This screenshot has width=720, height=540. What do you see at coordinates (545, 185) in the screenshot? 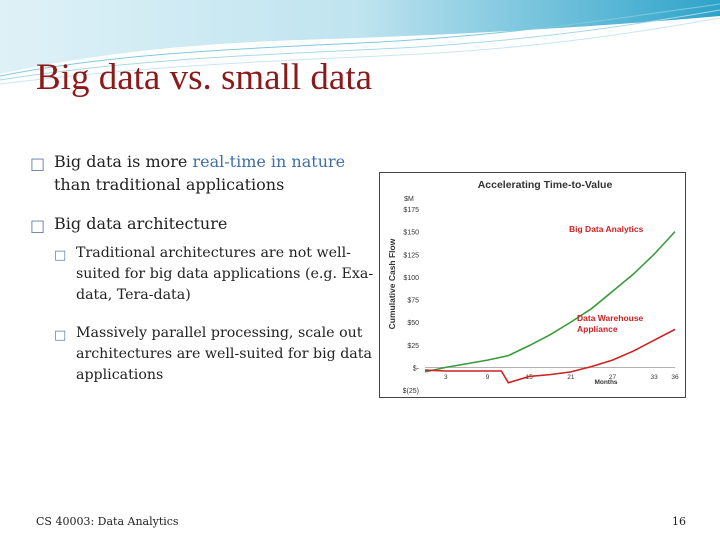
I see `chart-title: Accelerating Time-to-Value` at bounding box center [545, 185].